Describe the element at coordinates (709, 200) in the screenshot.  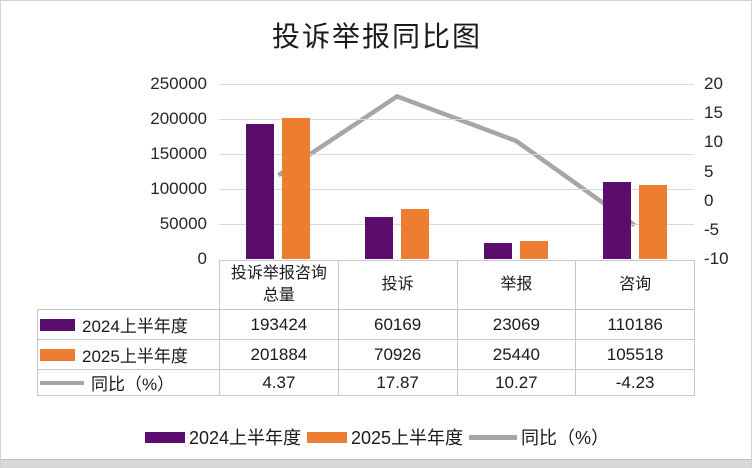
I see `right-axis-tick-label: 0` at that location.